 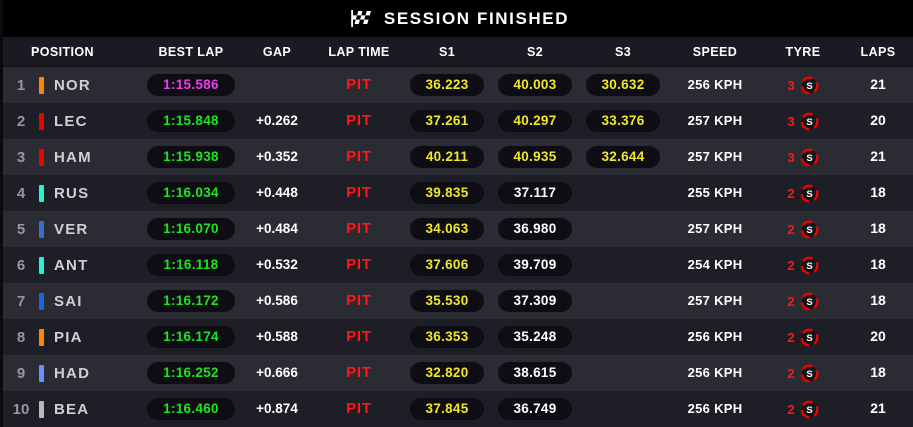 What do you see at coordinates (277, 372) in the screenshot?
I see `gap-value: +0.666` at bounding box center [277, 372].